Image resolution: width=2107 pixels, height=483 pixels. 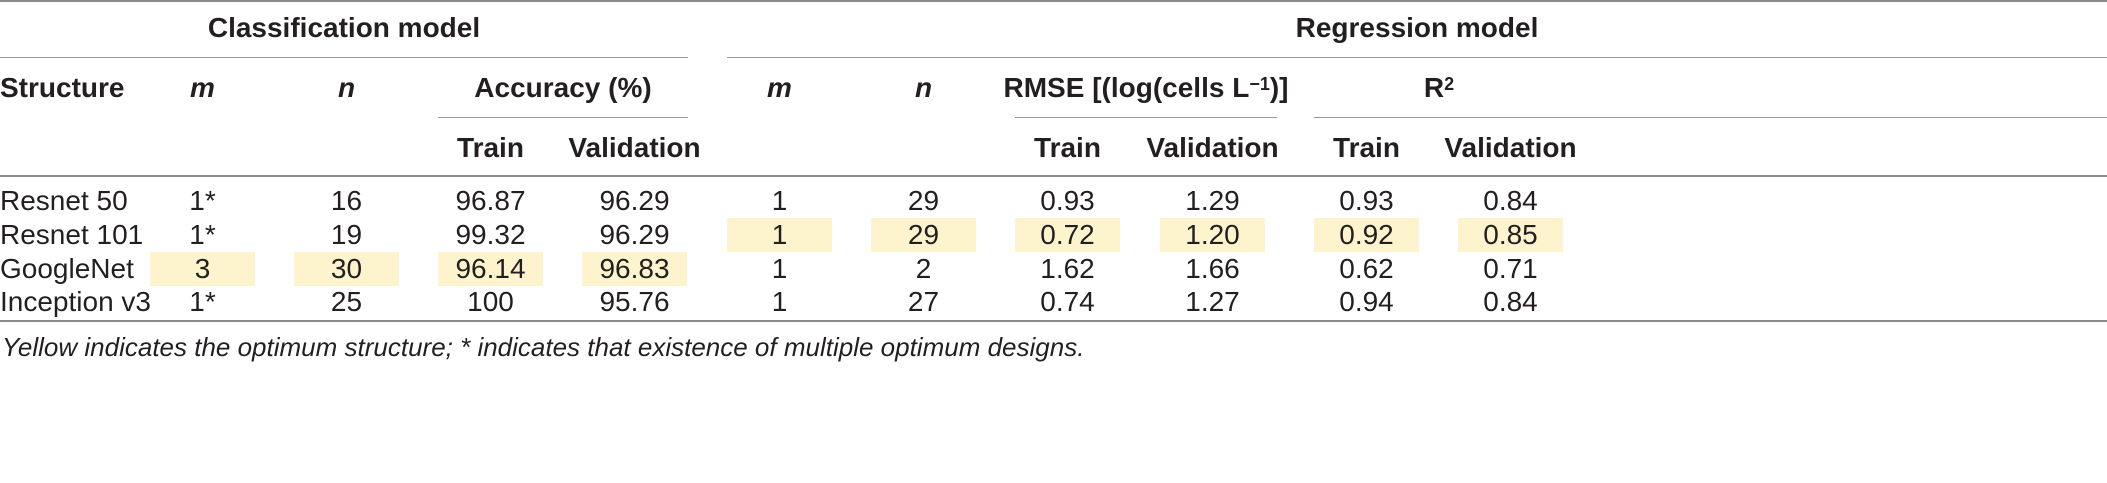 What do you see at coordinates (1126, 87) in the screenshot?
I see `rmse-header-prefix: RMSE [(log(cells L` at bounding box center [1126, 87].